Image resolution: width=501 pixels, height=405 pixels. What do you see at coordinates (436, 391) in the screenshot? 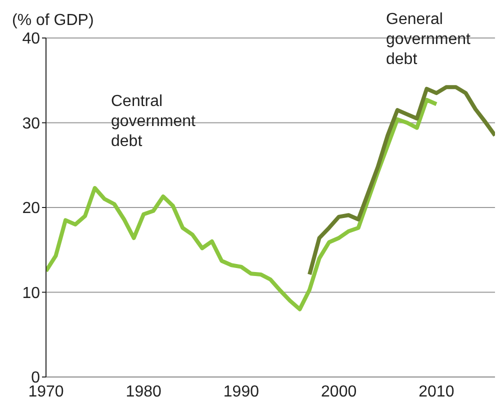
I see `x-tick-label: 2010` at bounding box center [436, 391].